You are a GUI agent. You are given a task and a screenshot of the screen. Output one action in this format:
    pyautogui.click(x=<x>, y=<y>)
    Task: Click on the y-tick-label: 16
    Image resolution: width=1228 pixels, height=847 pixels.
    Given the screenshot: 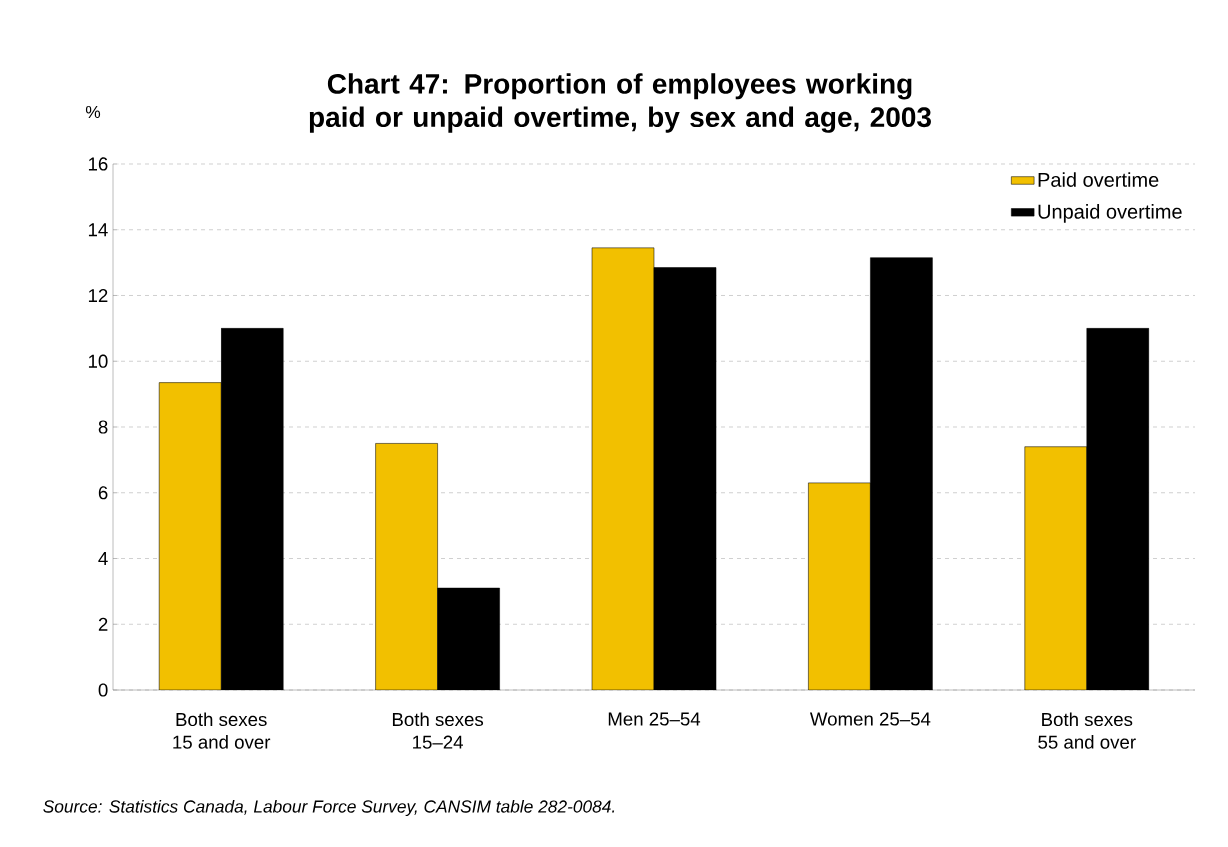 What is the action you would take?
    pyautogui.click(x=98, y=164)
    